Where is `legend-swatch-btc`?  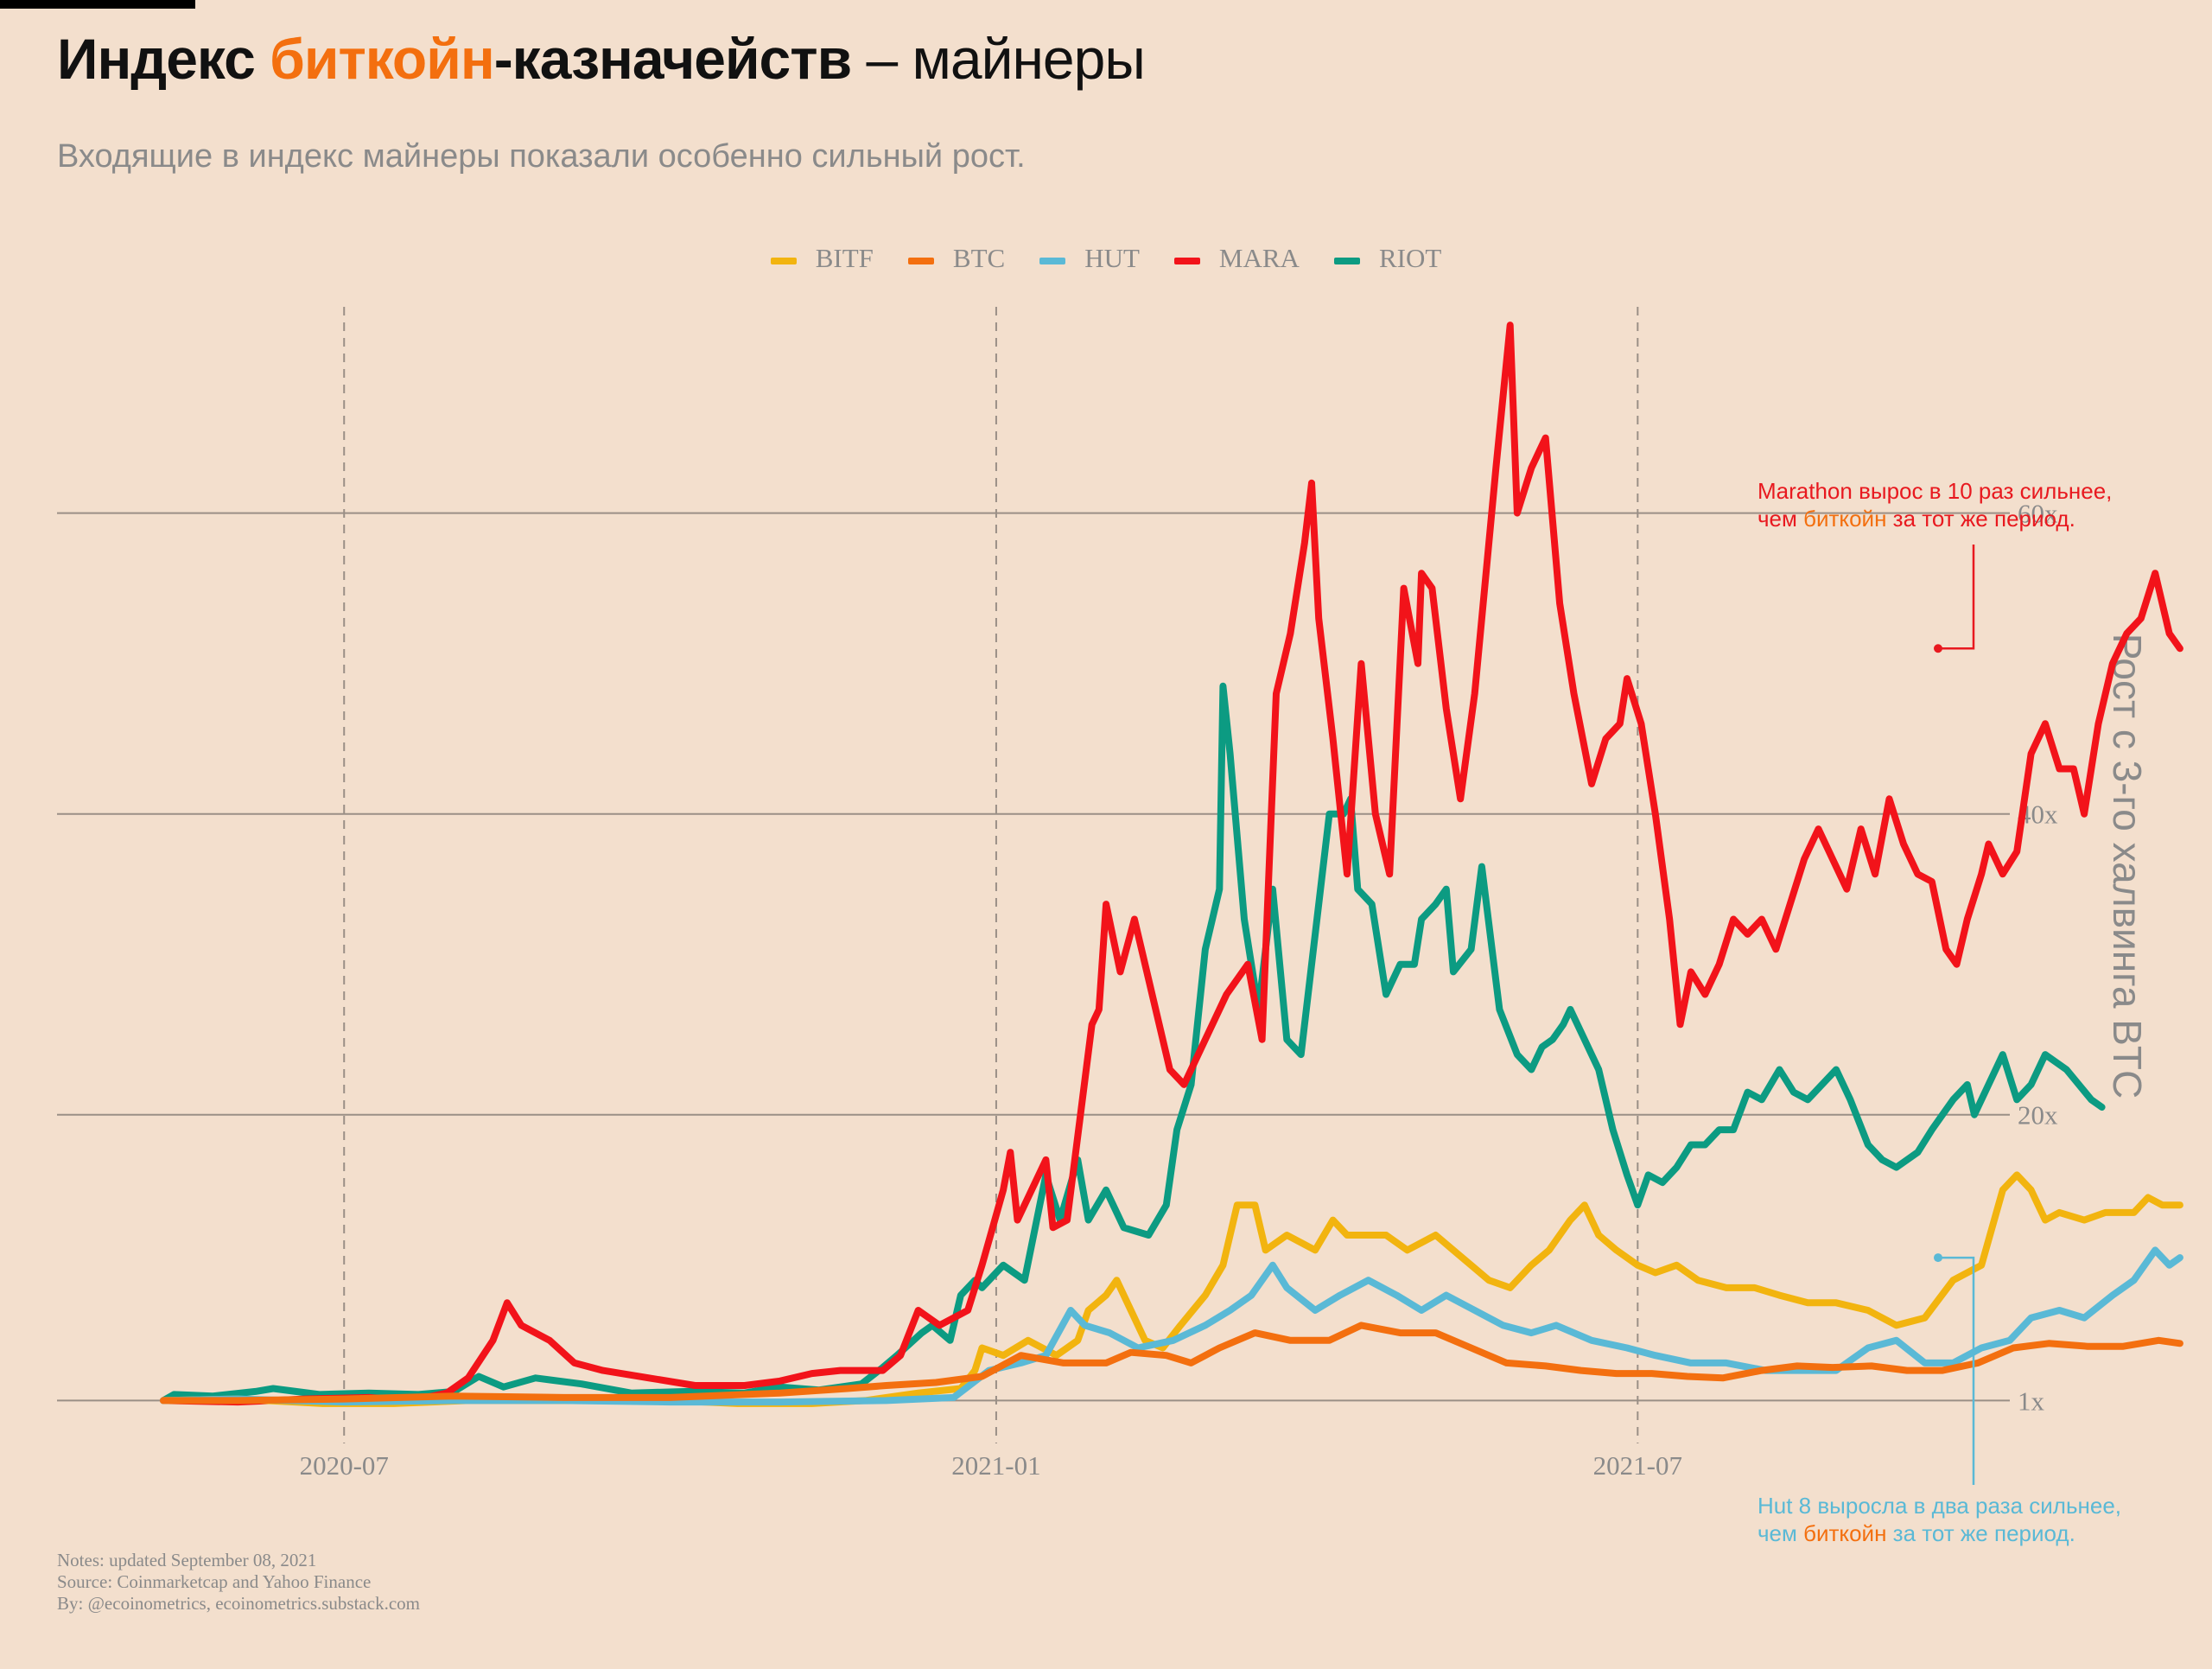 legend-swatch-btc is located at coordinates (920, 260).